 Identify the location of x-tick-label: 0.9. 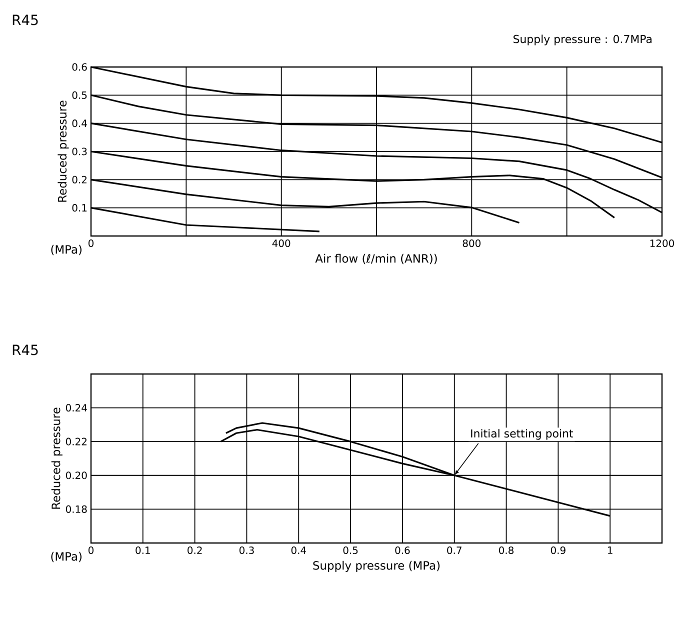
(558, 550).